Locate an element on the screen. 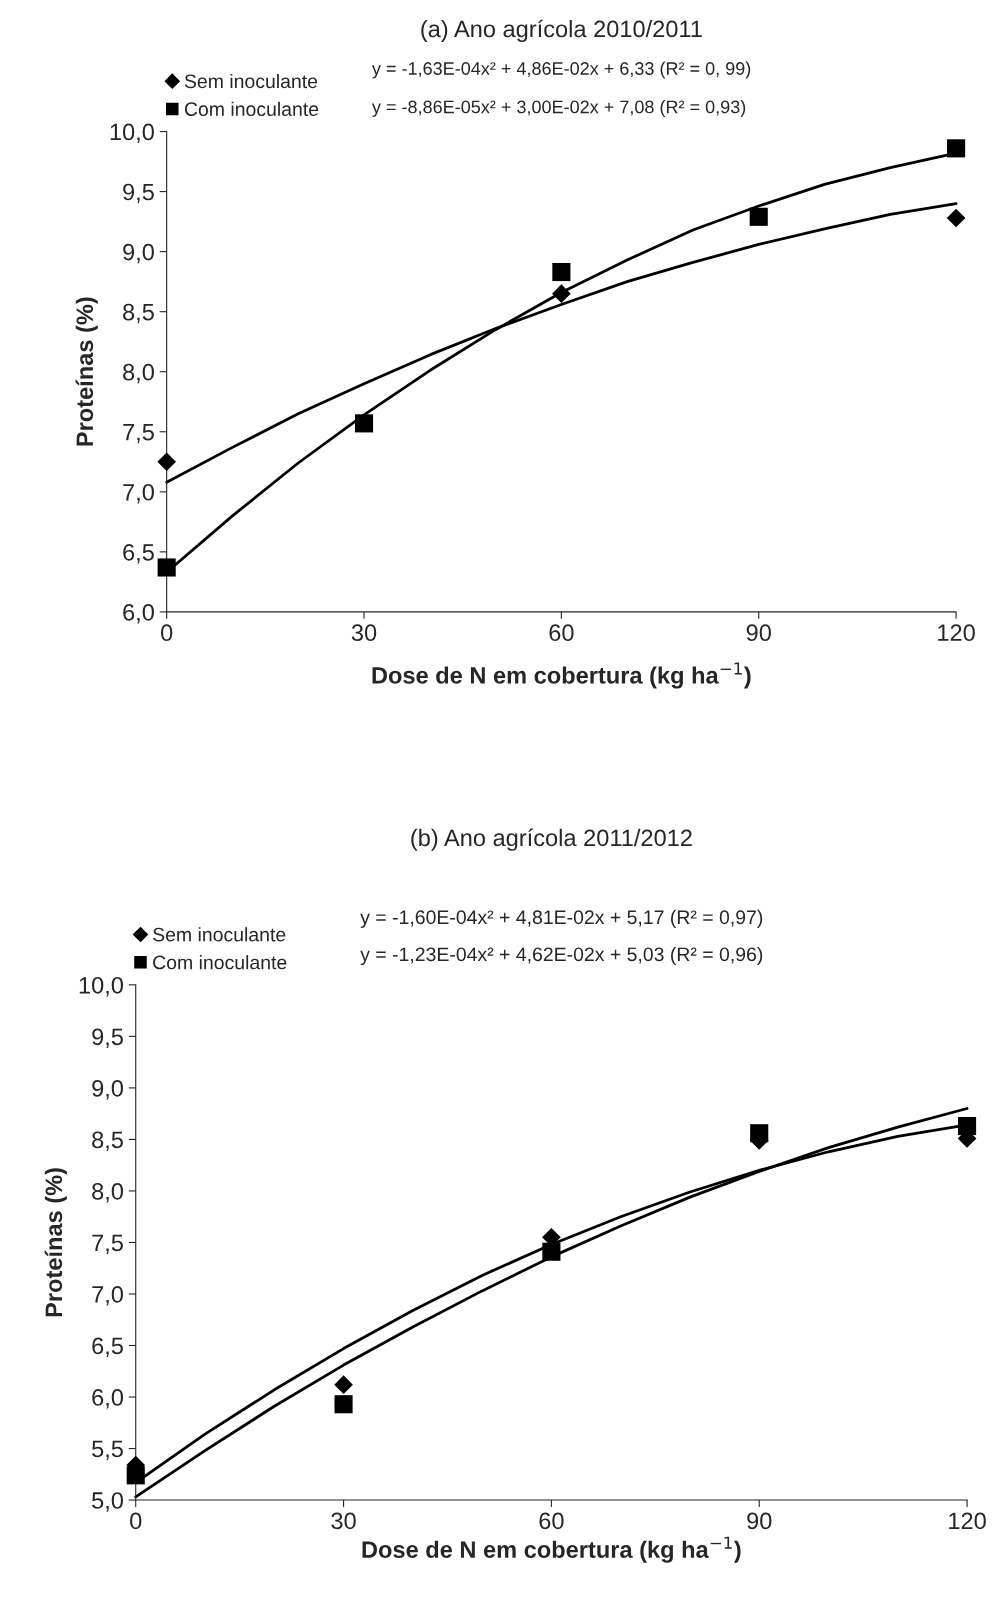 The image size is (998, 1604). text: y = -8,86E-05x² + 3,00E-02x + 7,08 (R² = 0,93) is located at coordinates (558, 108).